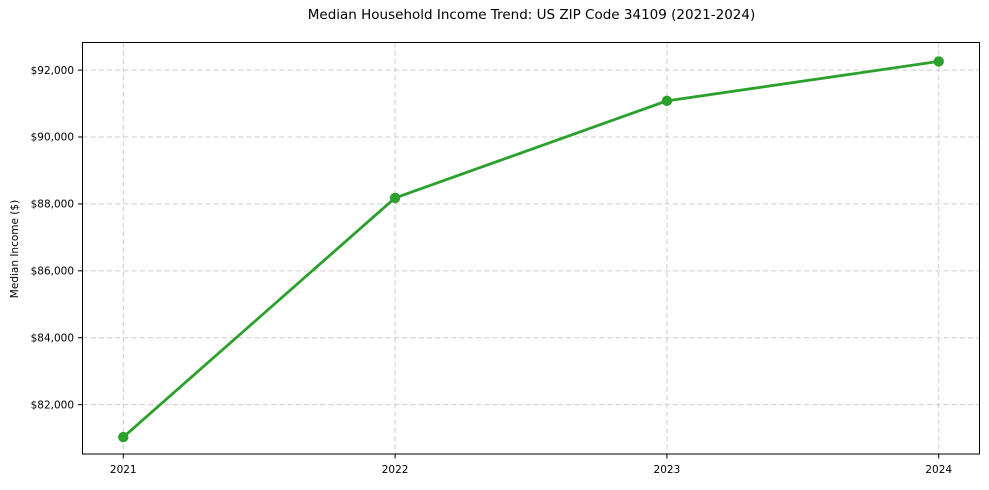  I want to click on y-tick-label: $82,000, so click(52, 405).